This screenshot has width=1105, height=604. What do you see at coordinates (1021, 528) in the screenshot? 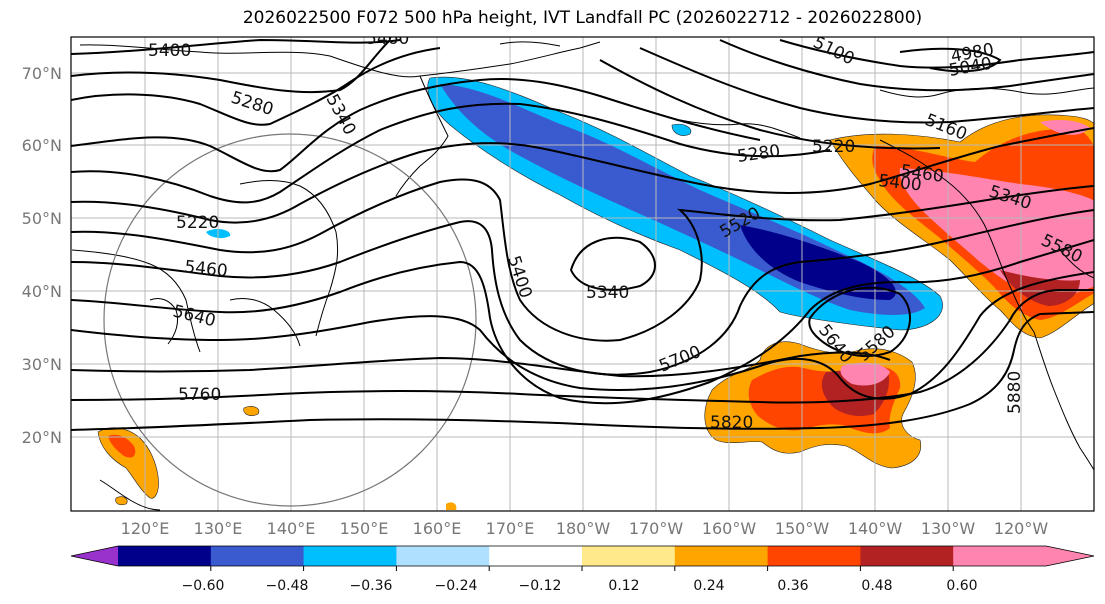
I see `lon-label: 120°W` at bounding box center [1021, 528].